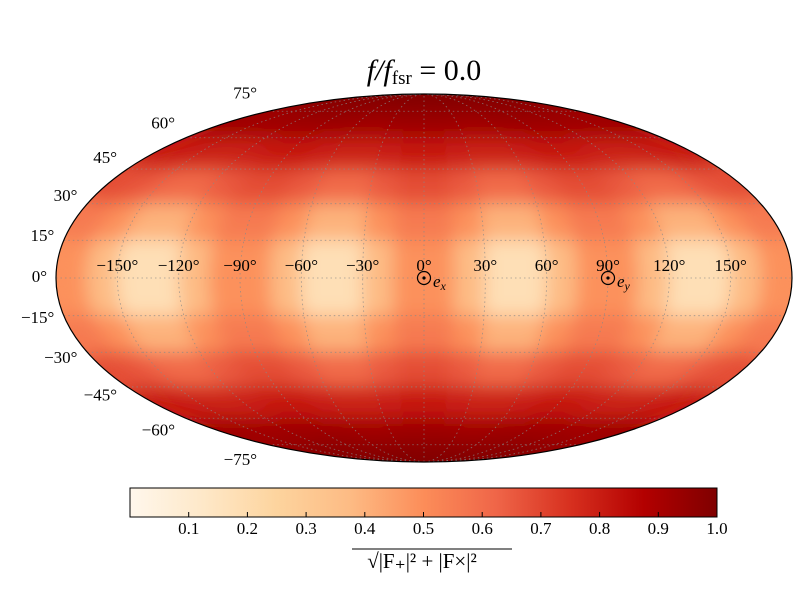  What do you see at coordinates (158, 429) in the screenshot?
I see `lat-tick-label: −60°` at bounding box center [158, 429].